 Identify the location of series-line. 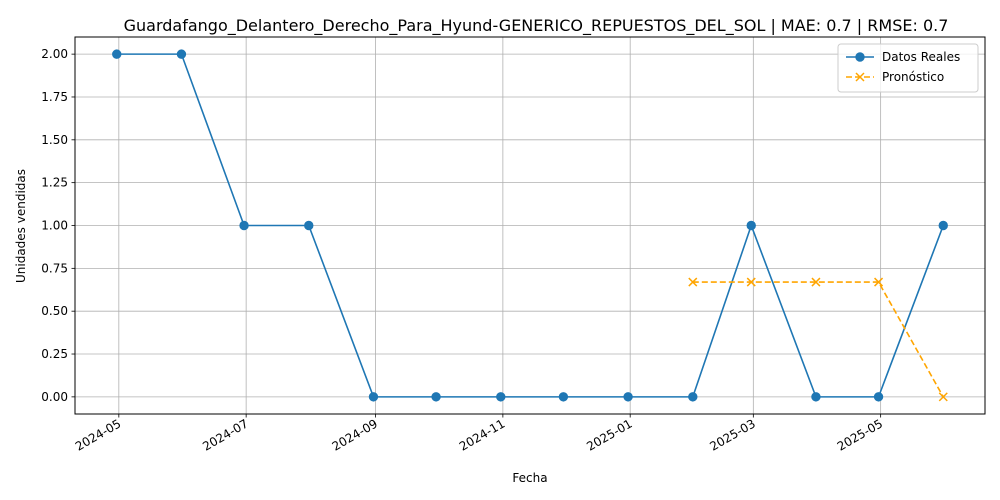
(818, 339).